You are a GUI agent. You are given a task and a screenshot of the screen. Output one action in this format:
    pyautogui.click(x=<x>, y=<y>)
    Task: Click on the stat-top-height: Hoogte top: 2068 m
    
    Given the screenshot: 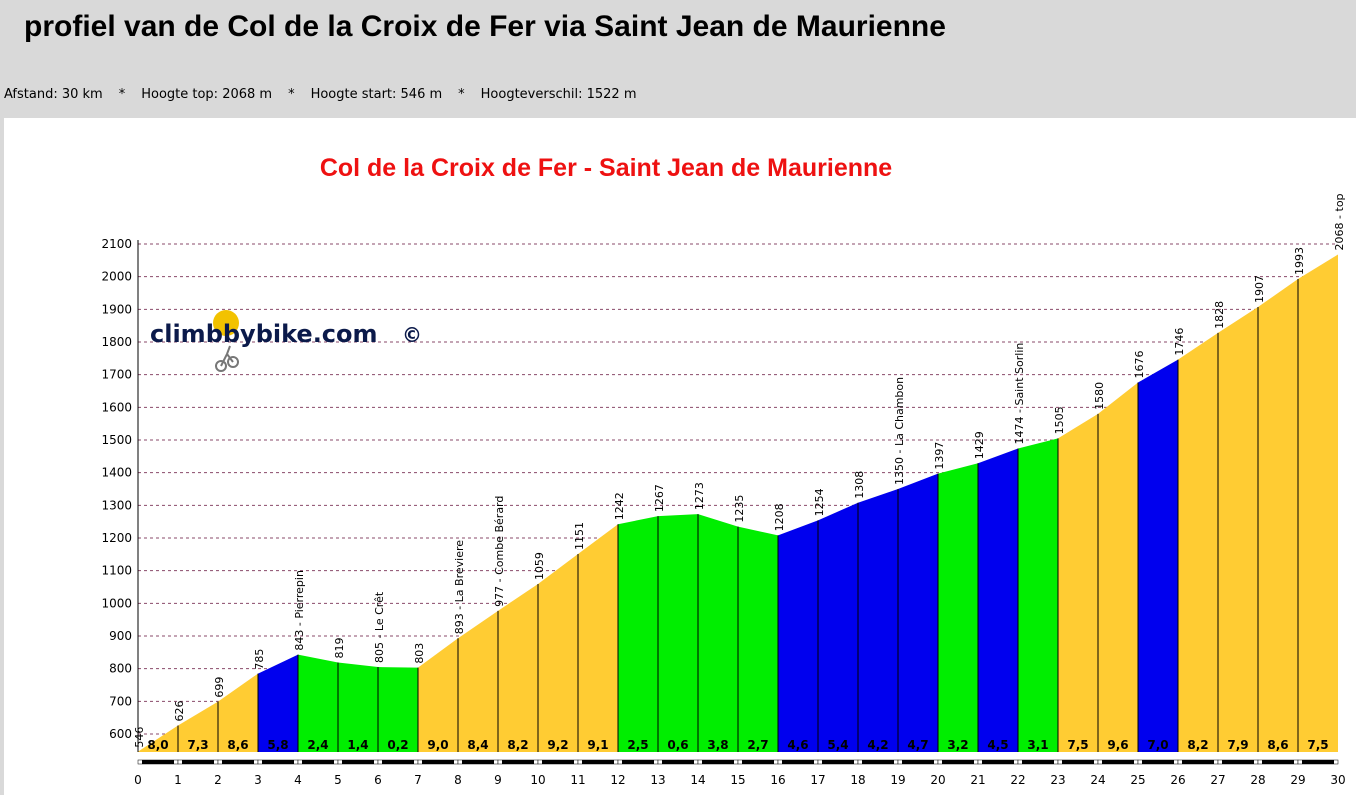 What is the action you would take?
    pyautogui.click(x=207, y=94)
    